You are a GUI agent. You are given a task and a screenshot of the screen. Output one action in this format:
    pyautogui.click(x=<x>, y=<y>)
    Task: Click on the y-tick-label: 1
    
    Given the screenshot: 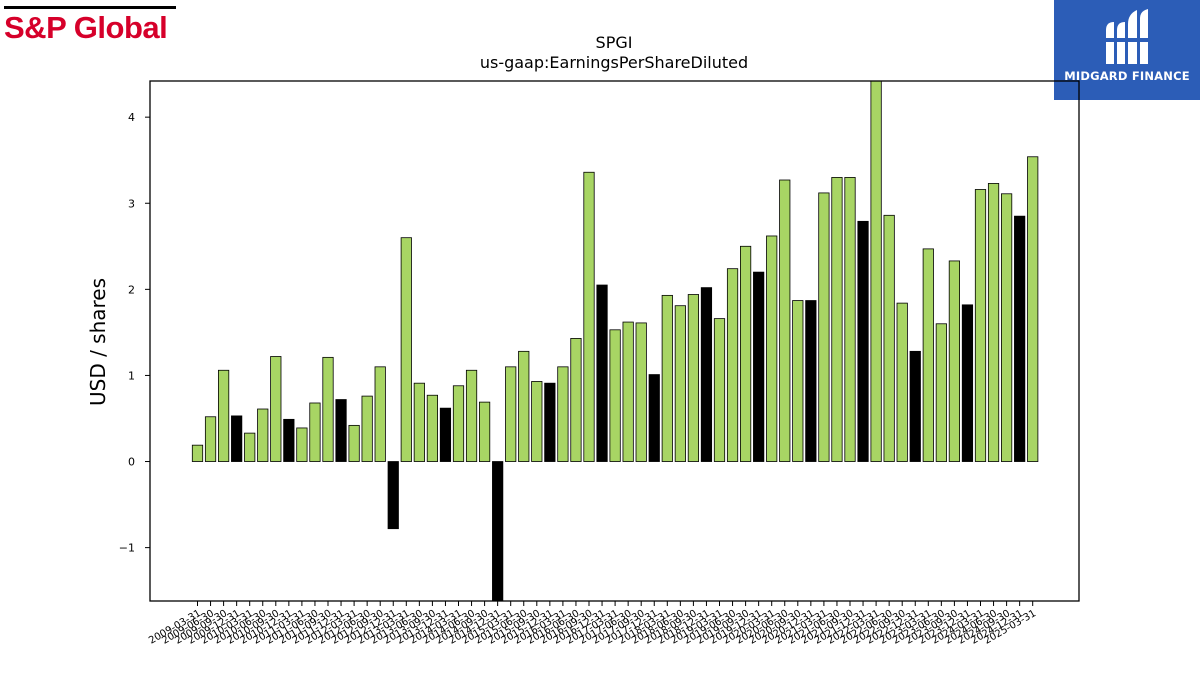 What is the action you would take?
    pyautogui.click(x=131, y=375)
    